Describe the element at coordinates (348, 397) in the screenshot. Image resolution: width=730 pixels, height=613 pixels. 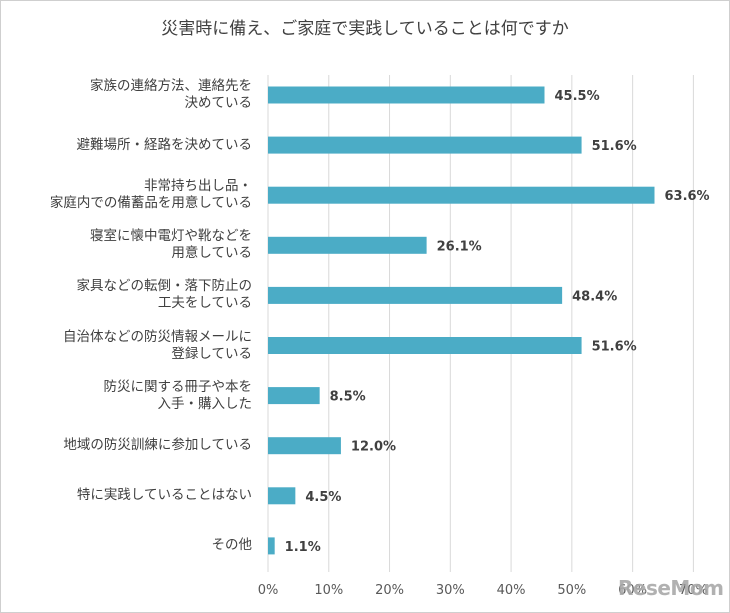
I see `value-label: 8.5%` at that location.